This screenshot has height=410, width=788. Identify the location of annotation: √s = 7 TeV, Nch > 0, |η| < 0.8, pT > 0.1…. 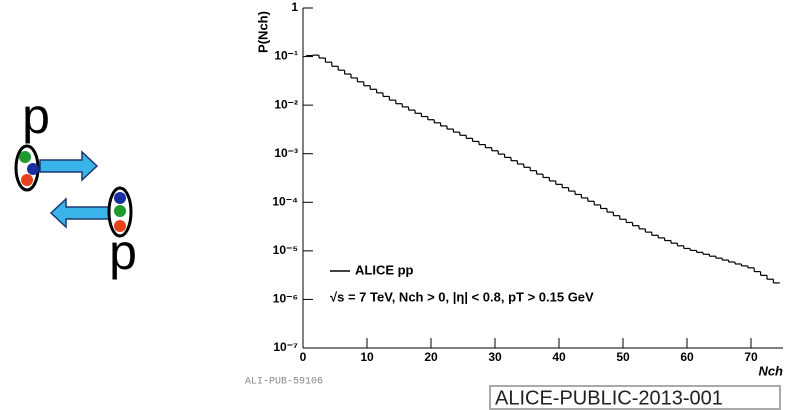
(462, 296).